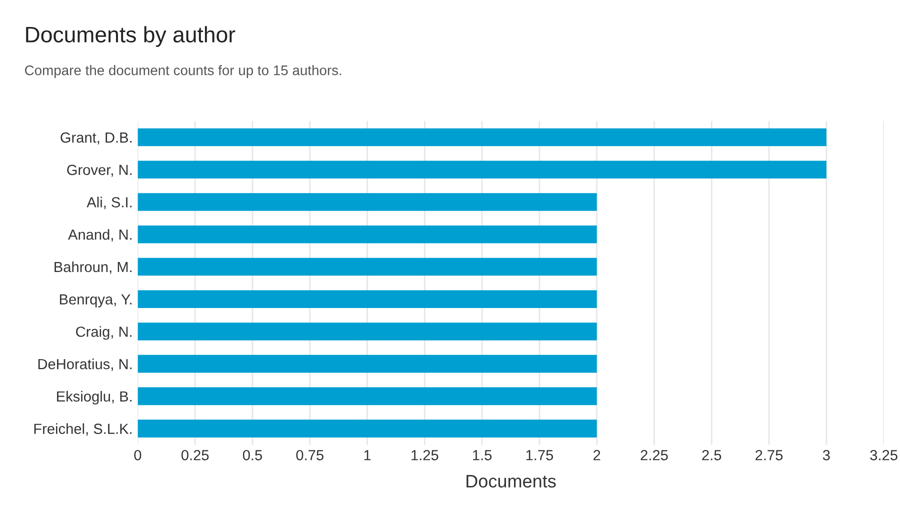 Image resolution: width=900 pixels, height=522 pixels. Describe the element at coordinates (425, 455) in the screenshot. I see `x-tick-label: 1.25` at that location.